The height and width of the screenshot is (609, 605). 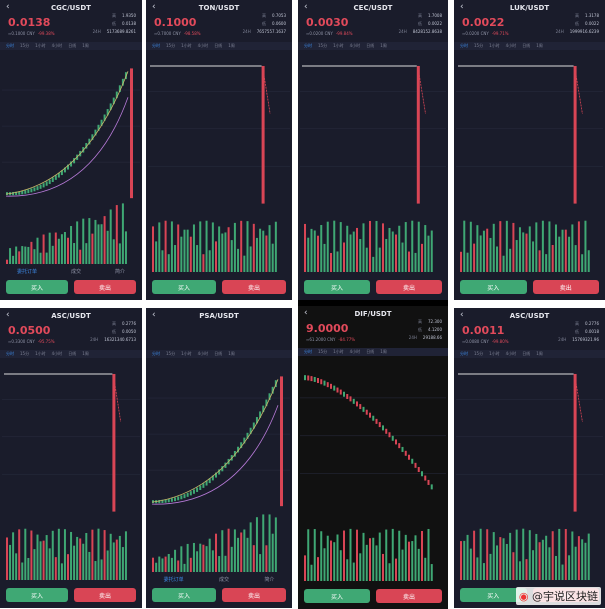 I want to click on change-percent: -99.71%, so click(x=500, y=33).